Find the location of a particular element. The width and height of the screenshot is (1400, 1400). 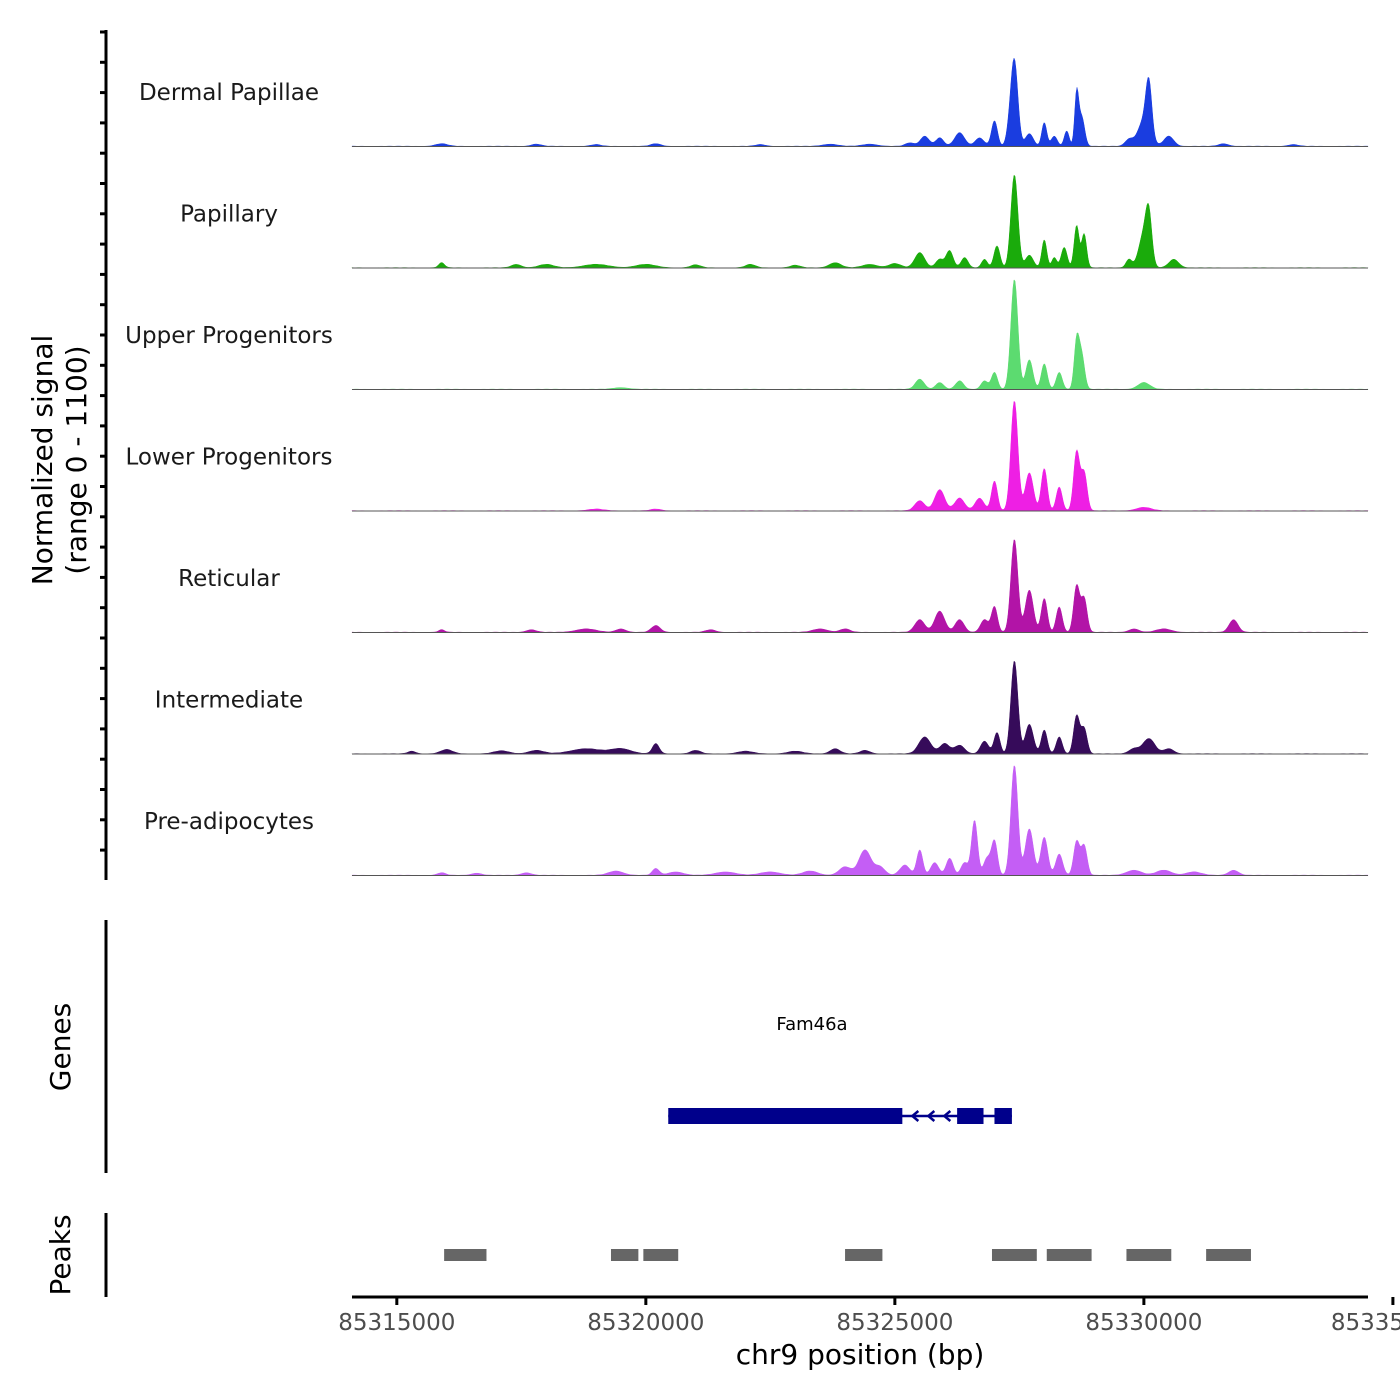

y-axis-title-line2: (range 0 - 1100) is located at coordinates (76, 459).